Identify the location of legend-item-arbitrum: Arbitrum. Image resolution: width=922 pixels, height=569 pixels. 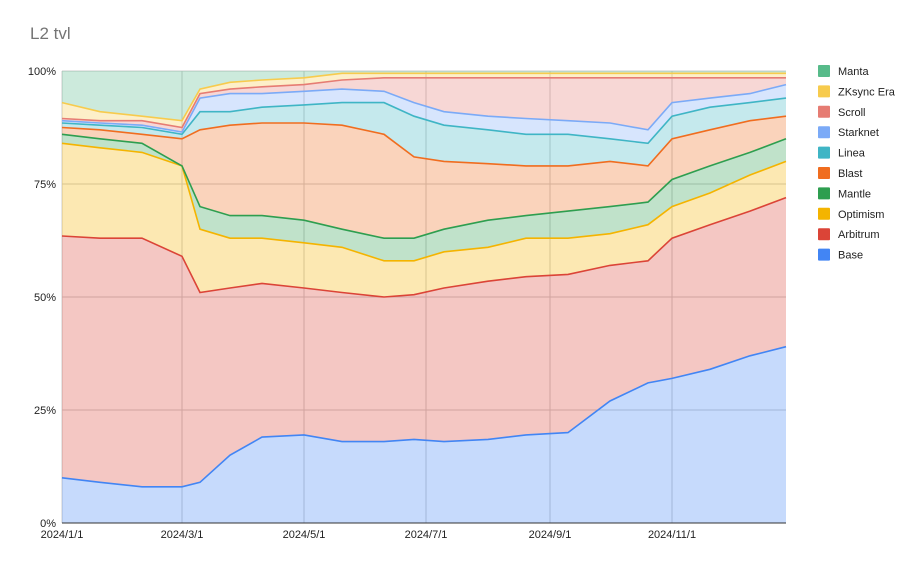
(849, 234).